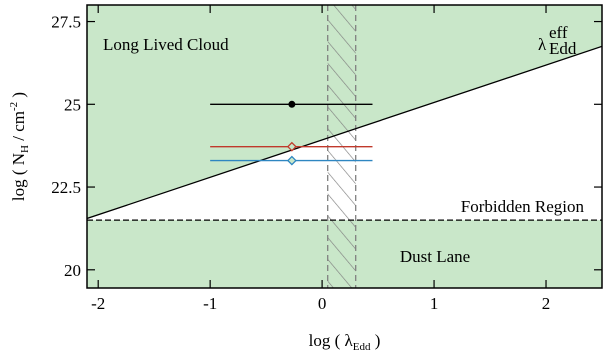  Describe the element at coordinates (25, 149) in the screenshot. I see `y-axis-label-part: H` at that location.